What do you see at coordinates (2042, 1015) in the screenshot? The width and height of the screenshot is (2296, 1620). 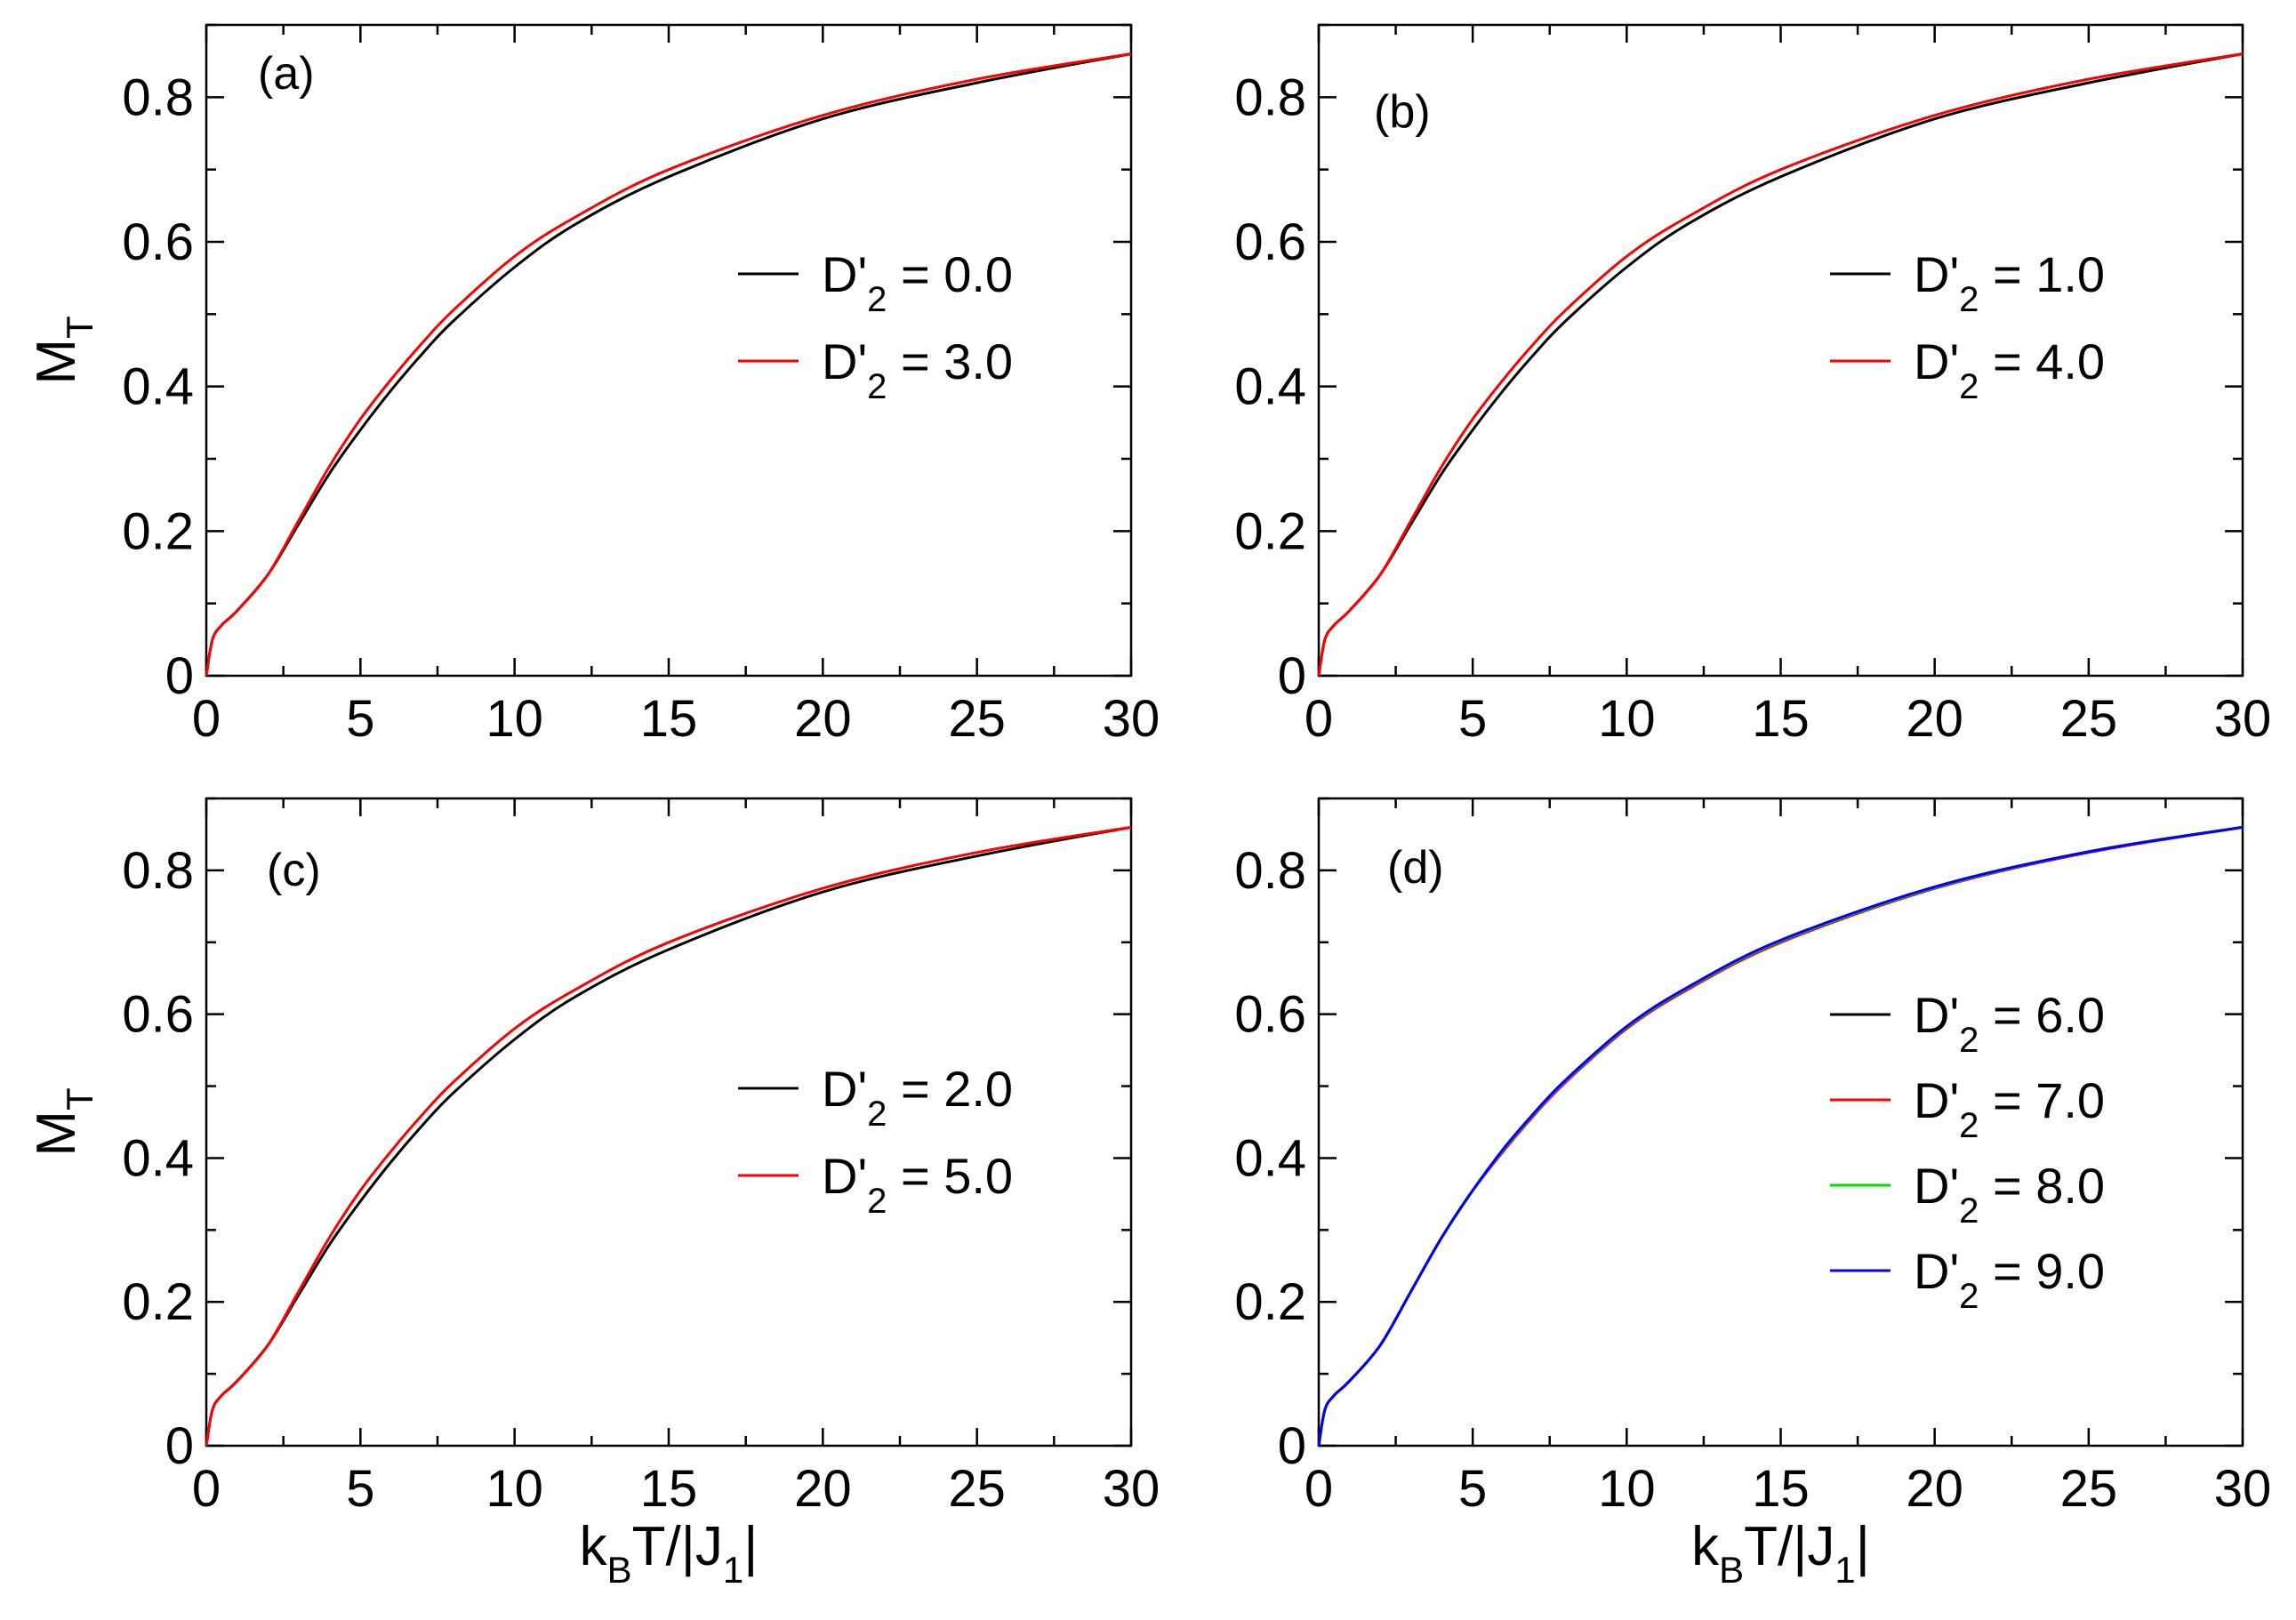 I see `legend-label-value: = 6.0` at bounding box center [2042, 1015].